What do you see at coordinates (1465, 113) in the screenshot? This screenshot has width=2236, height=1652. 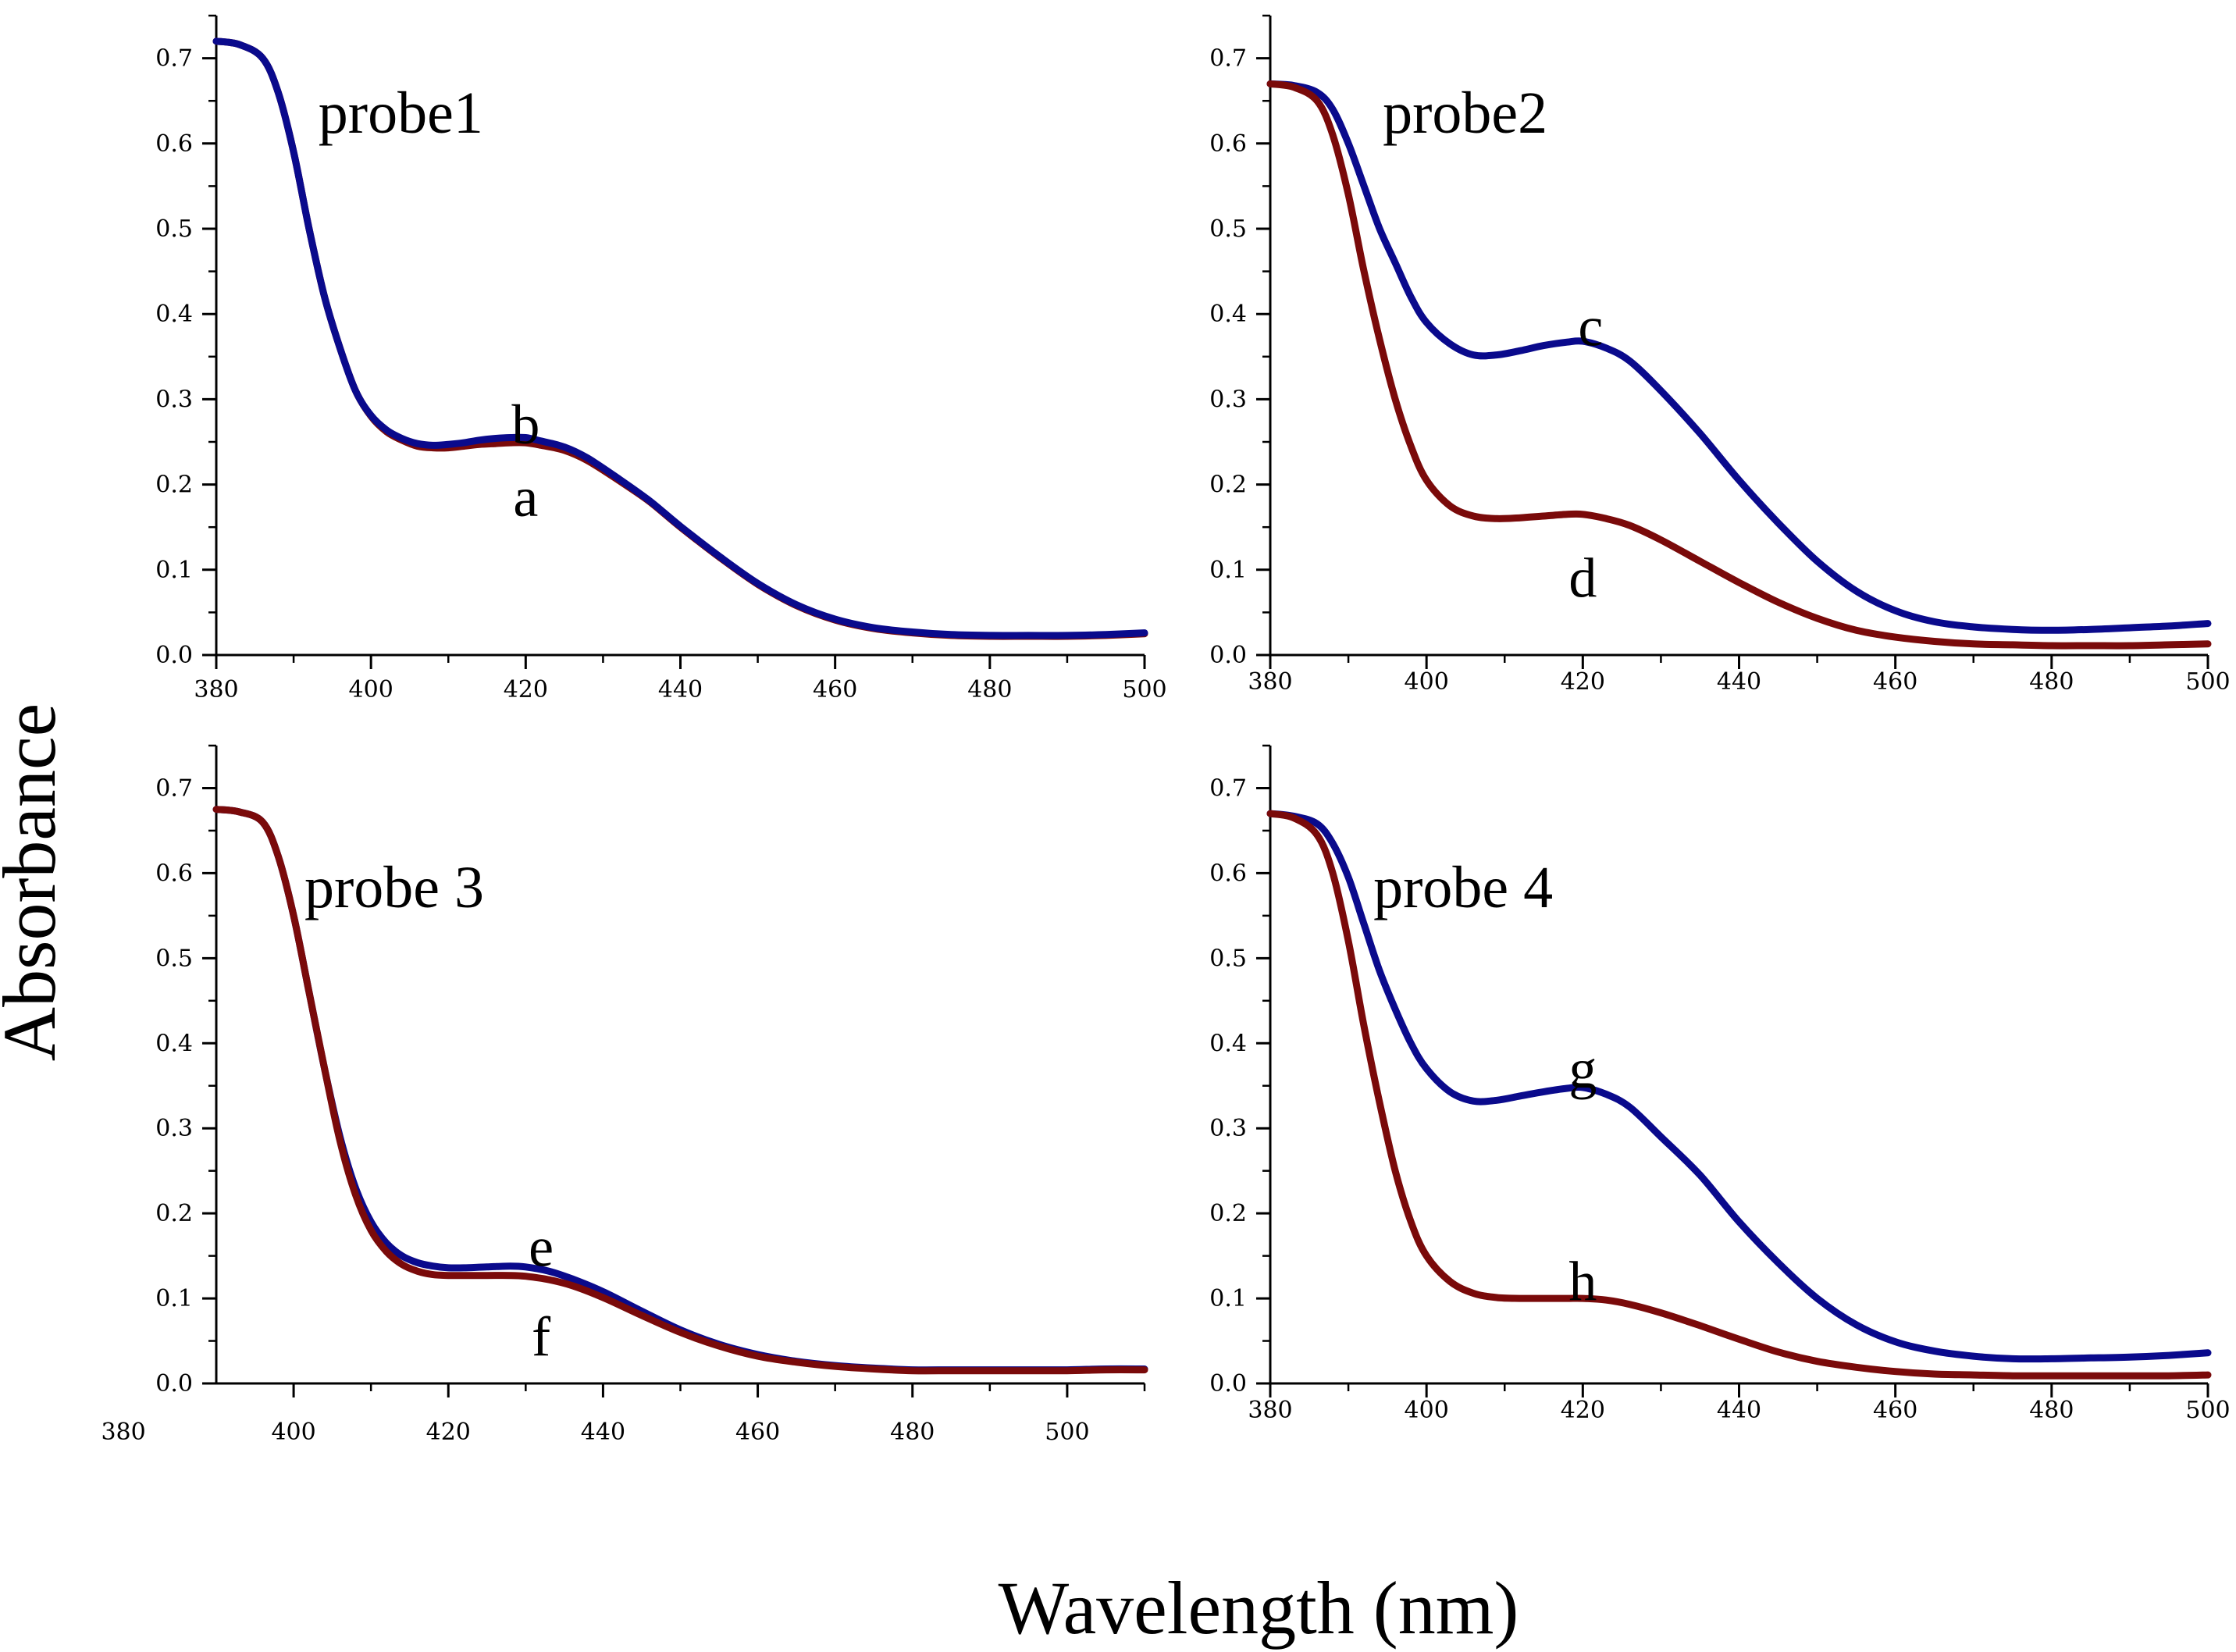 I see `panel-title: probe2` at bounding box center [1465, 113].